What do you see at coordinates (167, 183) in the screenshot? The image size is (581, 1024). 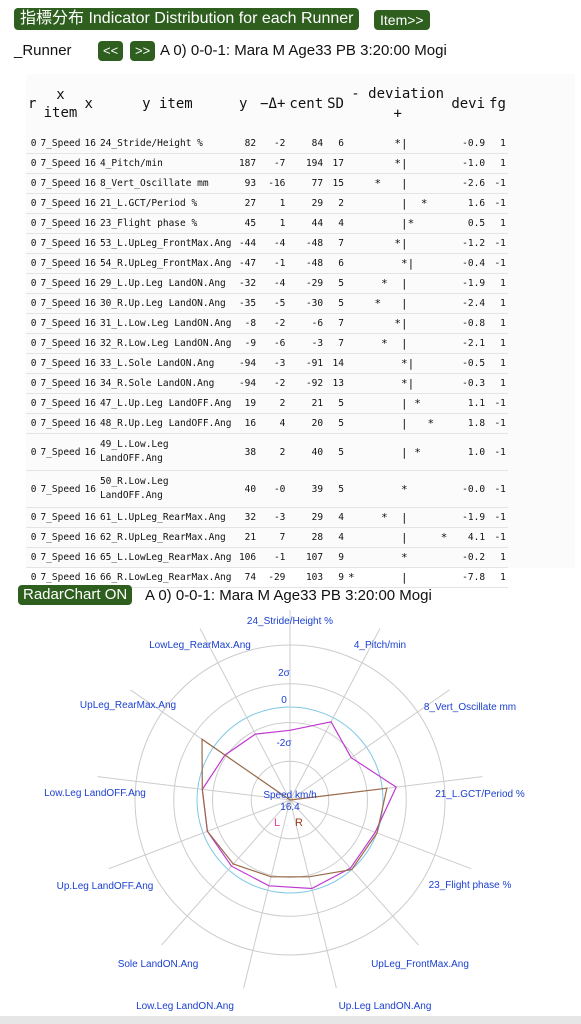 I see `col-y-item-cell: 8_Vert_Oscillate mm` at bounding box center [167, 183].